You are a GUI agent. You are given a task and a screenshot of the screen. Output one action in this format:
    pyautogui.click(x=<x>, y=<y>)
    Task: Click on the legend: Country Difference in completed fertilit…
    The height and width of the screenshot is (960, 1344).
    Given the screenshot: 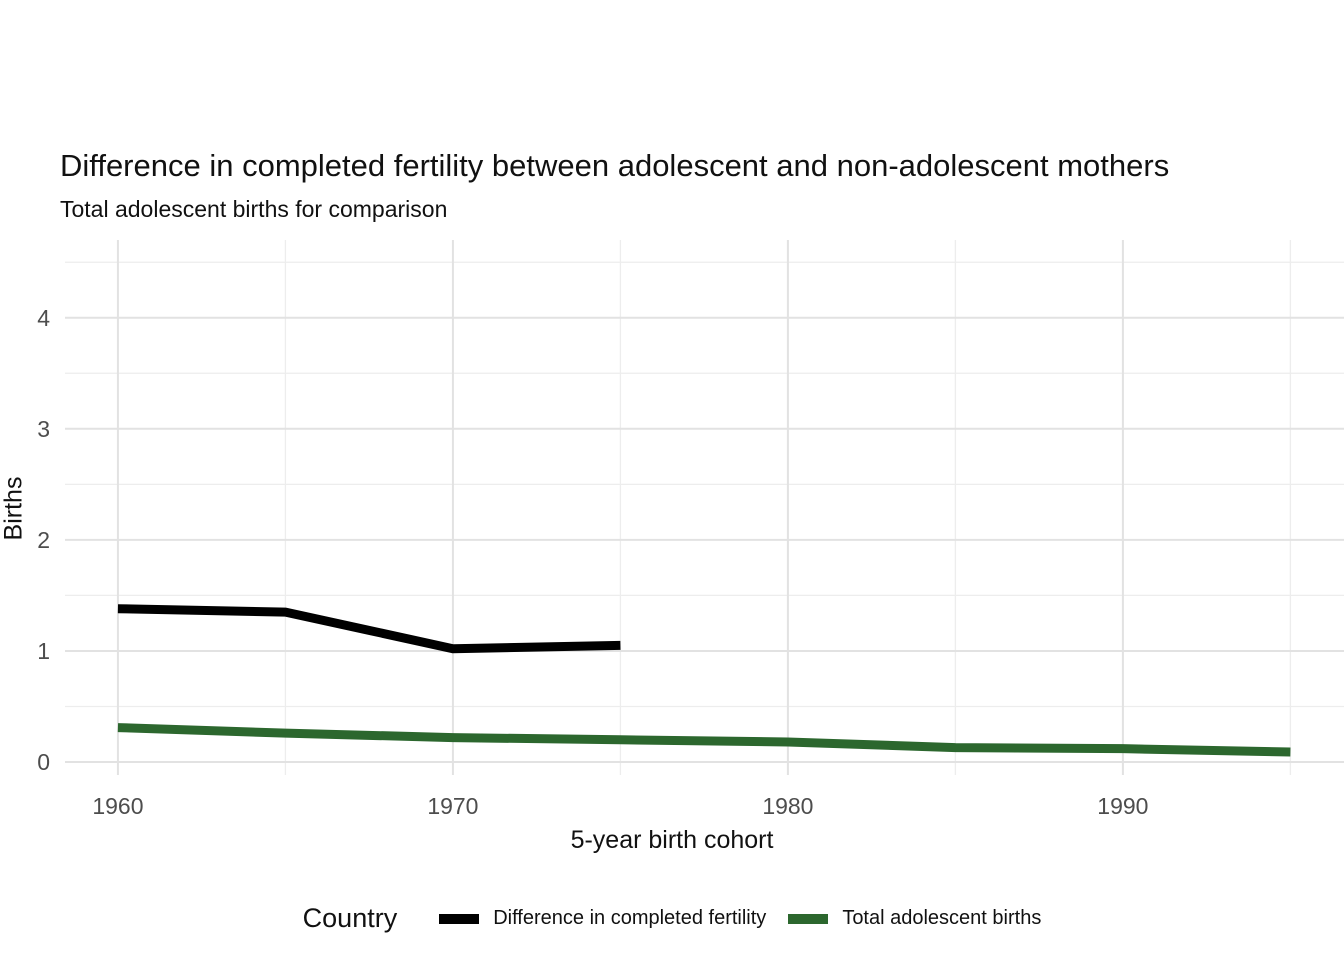 What is the action you would take?
    pyautogui.click(x=672, y=918)
    